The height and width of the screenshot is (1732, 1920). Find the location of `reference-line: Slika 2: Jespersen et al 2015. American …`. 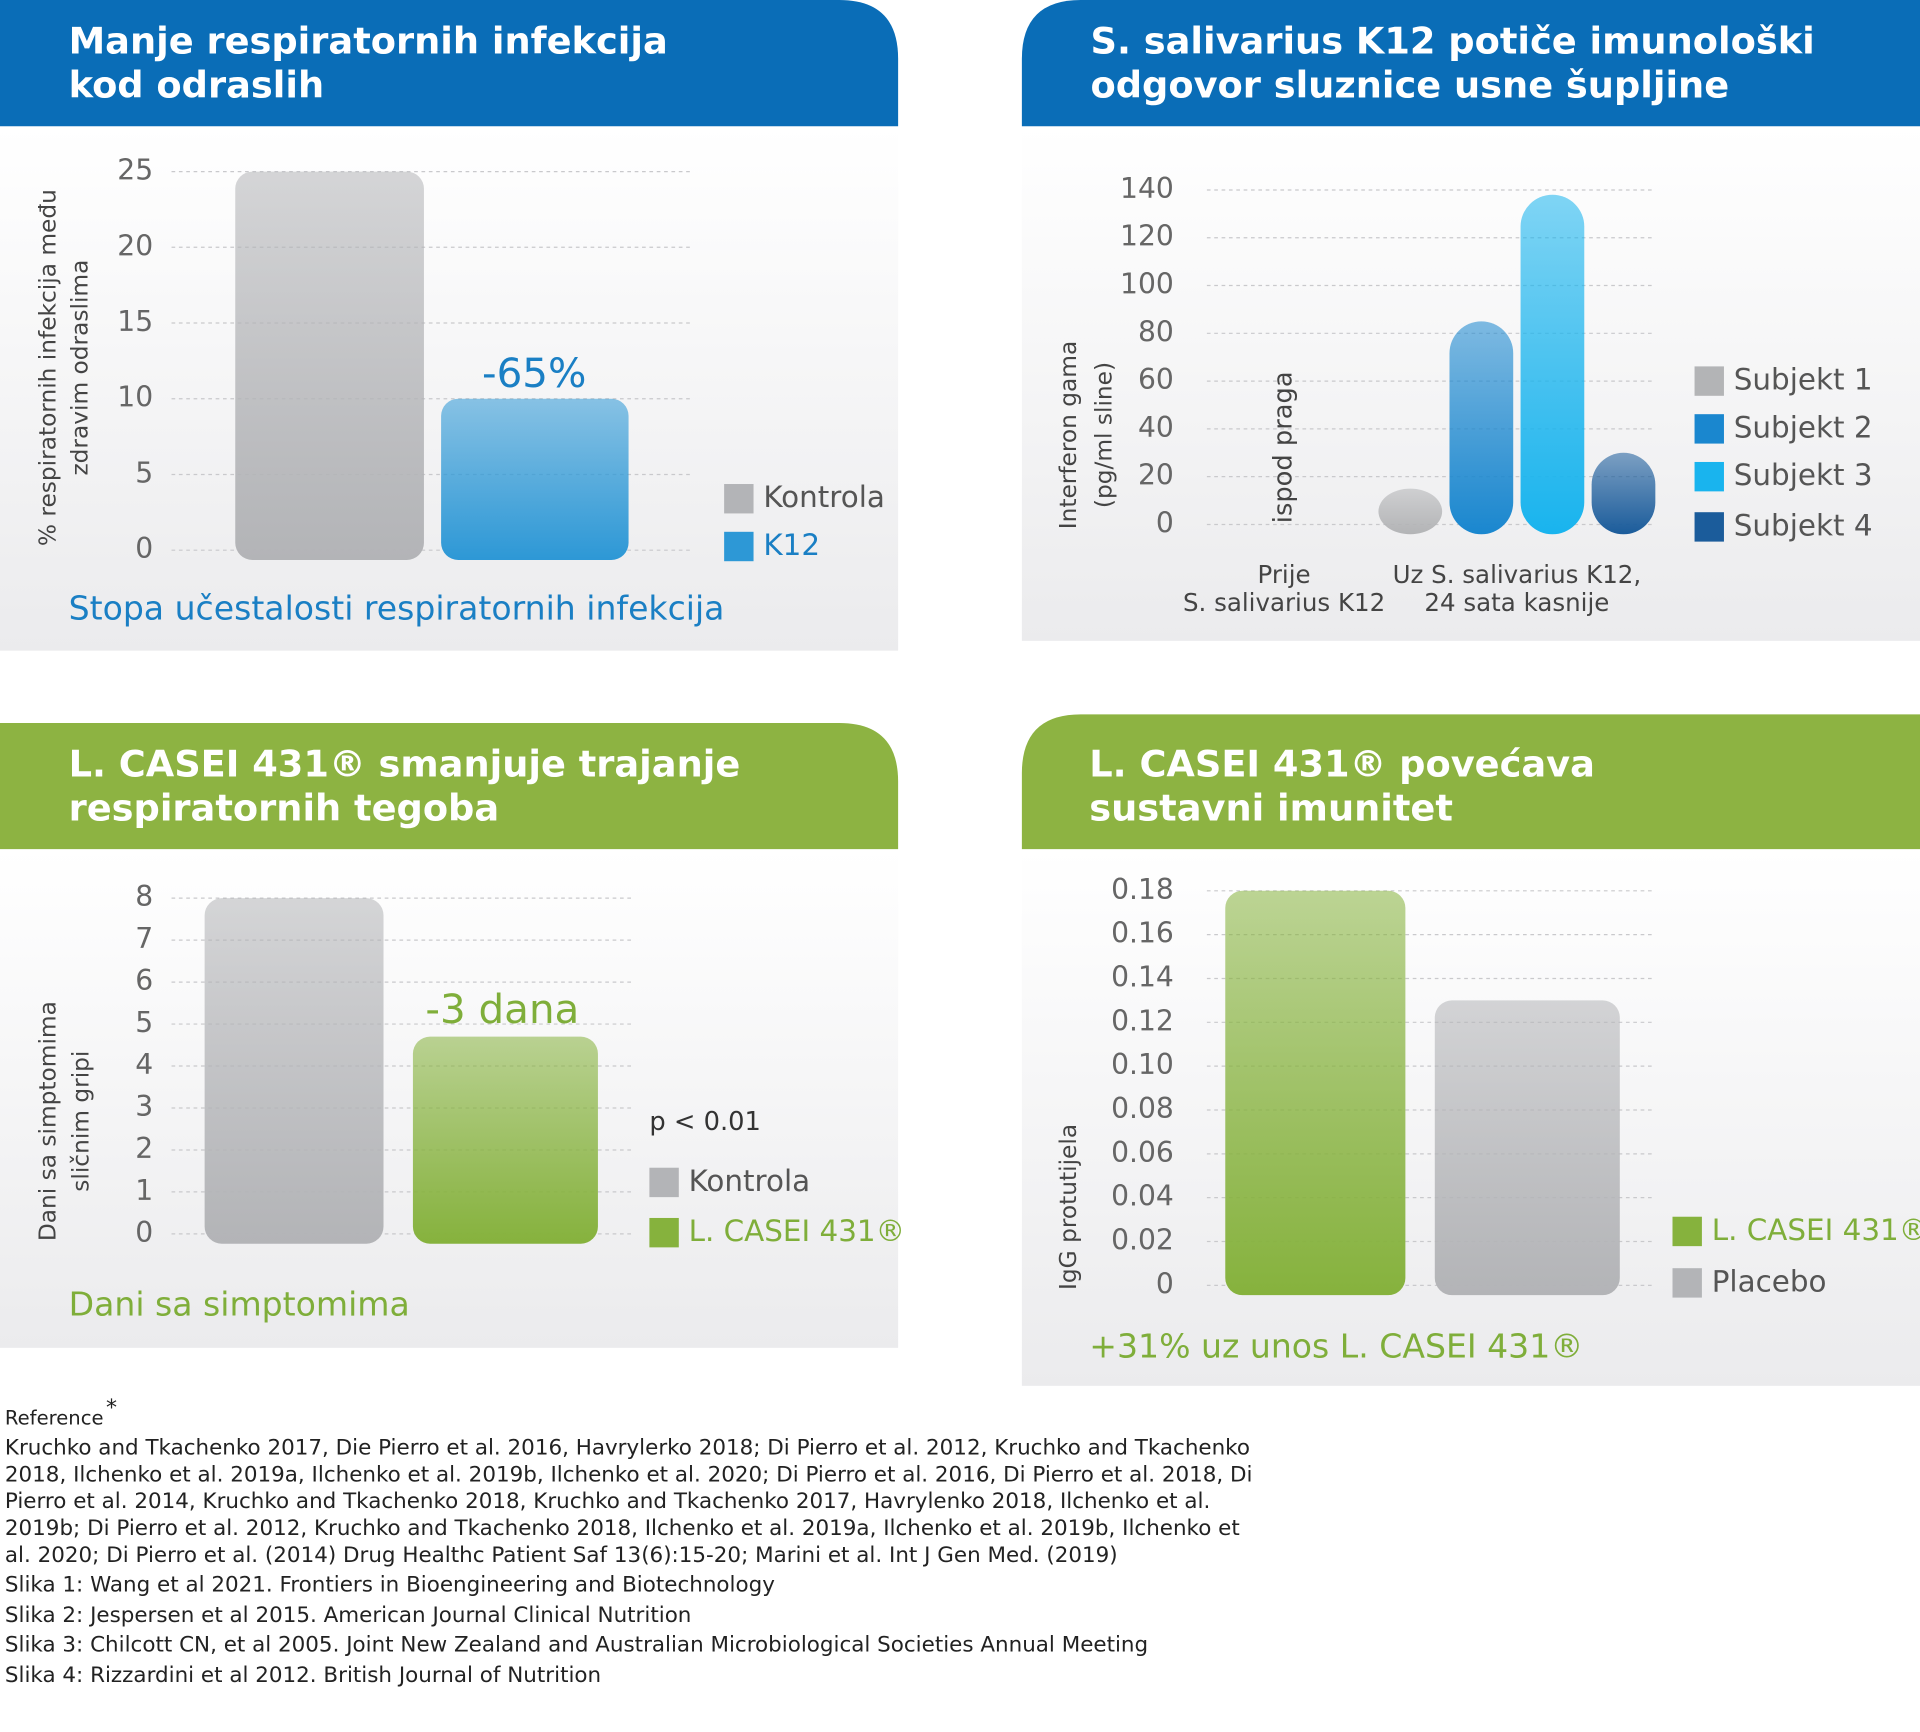

reference-line: Slika 2: Jespersen et al 2015. American … is located at coordinates (348, 1615).